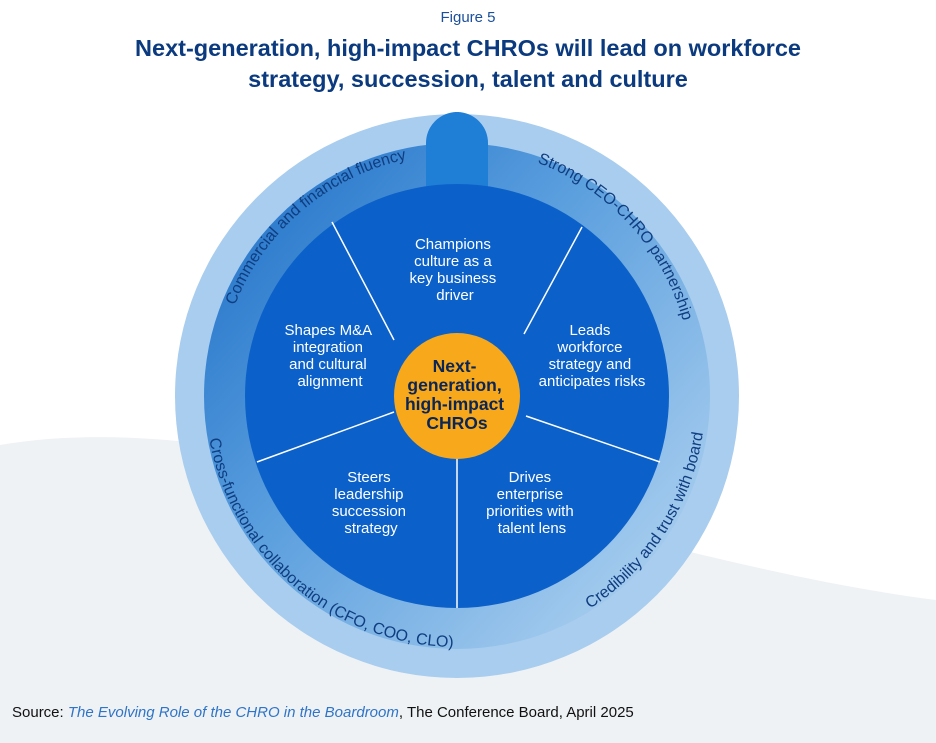 This screenshot has width=936, height=743. I want to click on source-suffix: , The Conference Board, April 2025, so click(516, 712).